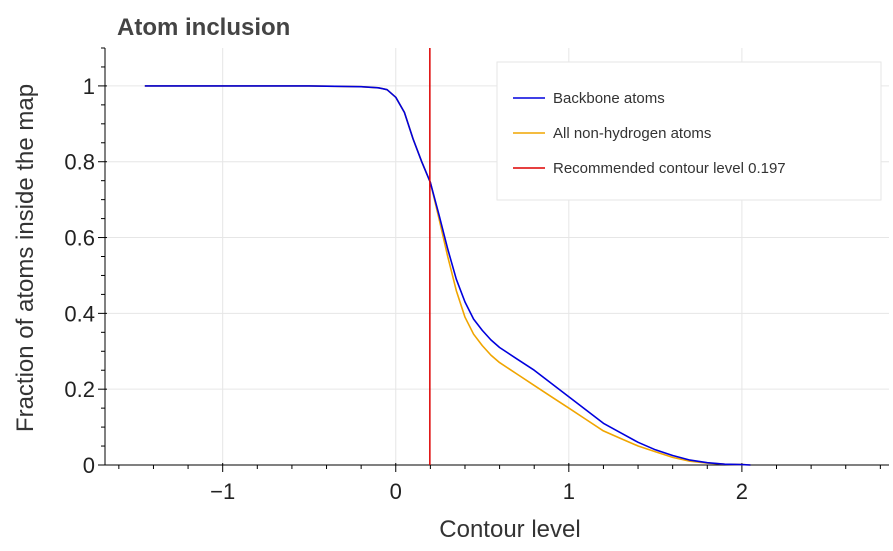 The image size is (893, 551). Describe the element at coordinates (569, 491) in the screenshot. I see `x-tick-label: 1` at that location.